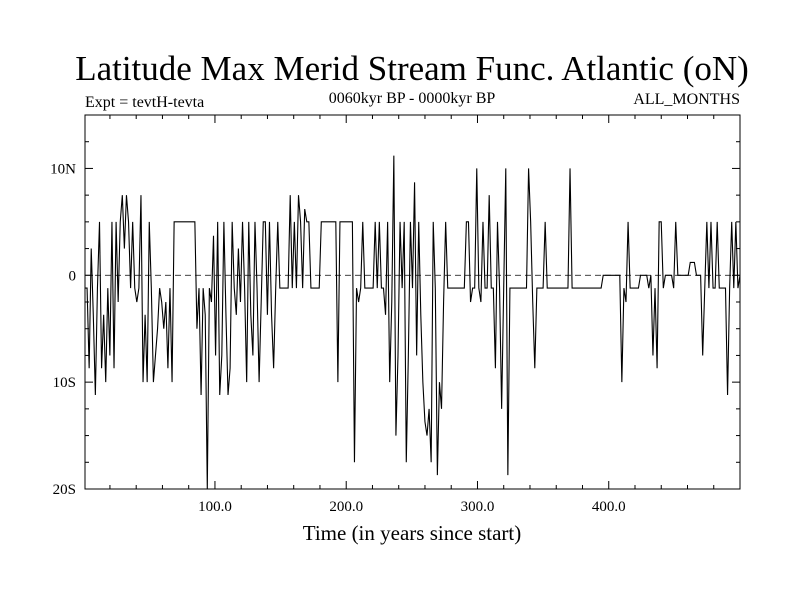  Describe the element at coordinates (144, 102) in the screenshot. I see `subtitle-left: Expt = tevtH-tevta` at that location.